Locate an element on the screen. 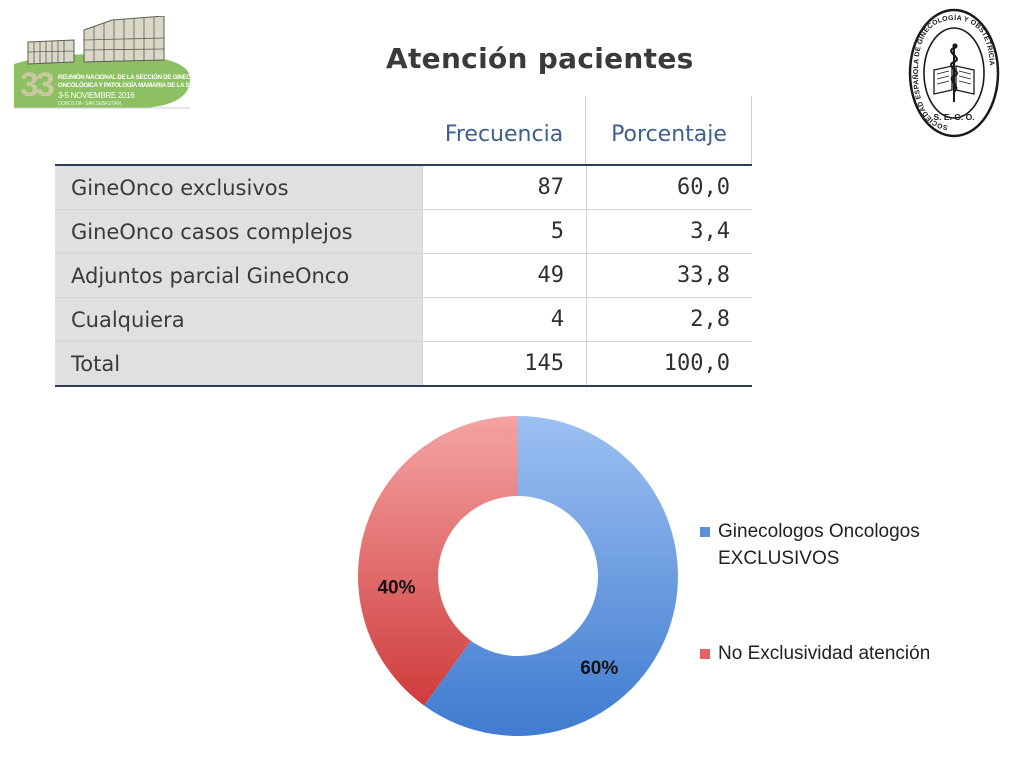 The image size is (1024, 768). legend-item: No Exclusividad atención is located at coordinates (815, 653).